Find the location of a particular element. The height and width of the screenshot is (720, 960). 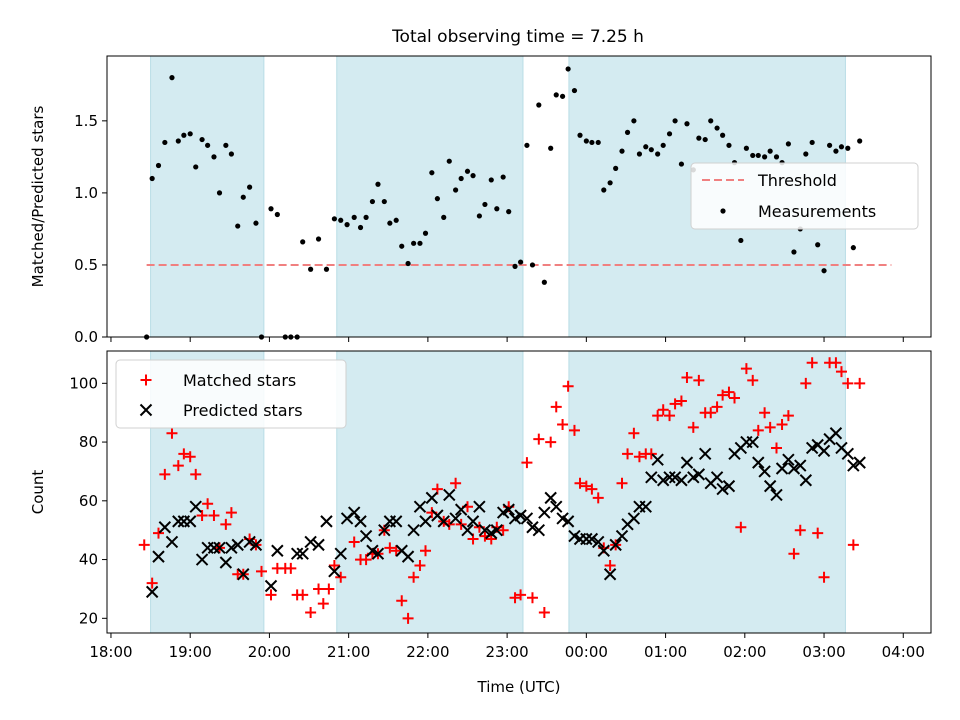

legend-box is located at coordinates (231, 394).